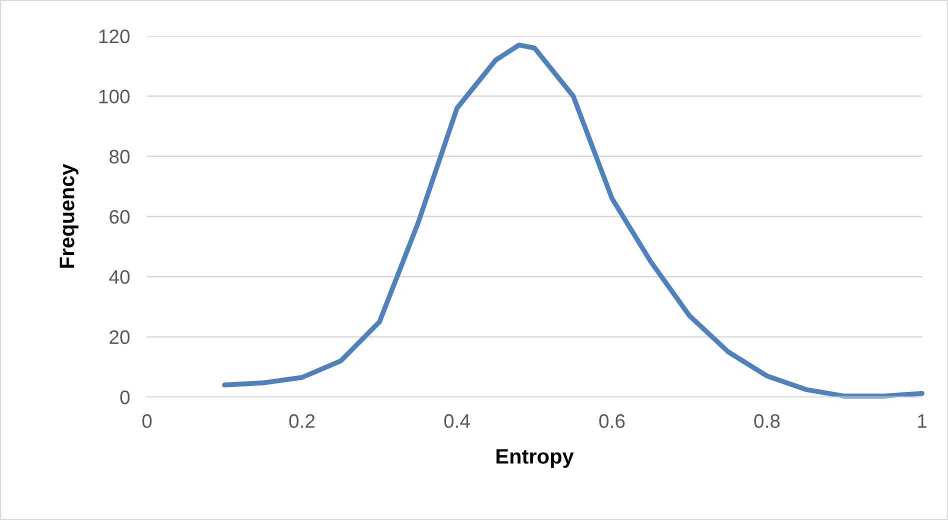 The image size is (948, 520). What do you see at coordinates (114, 36) in the screenshot?
I see `y-tick-label: 120` at bounding box center [114, 36].